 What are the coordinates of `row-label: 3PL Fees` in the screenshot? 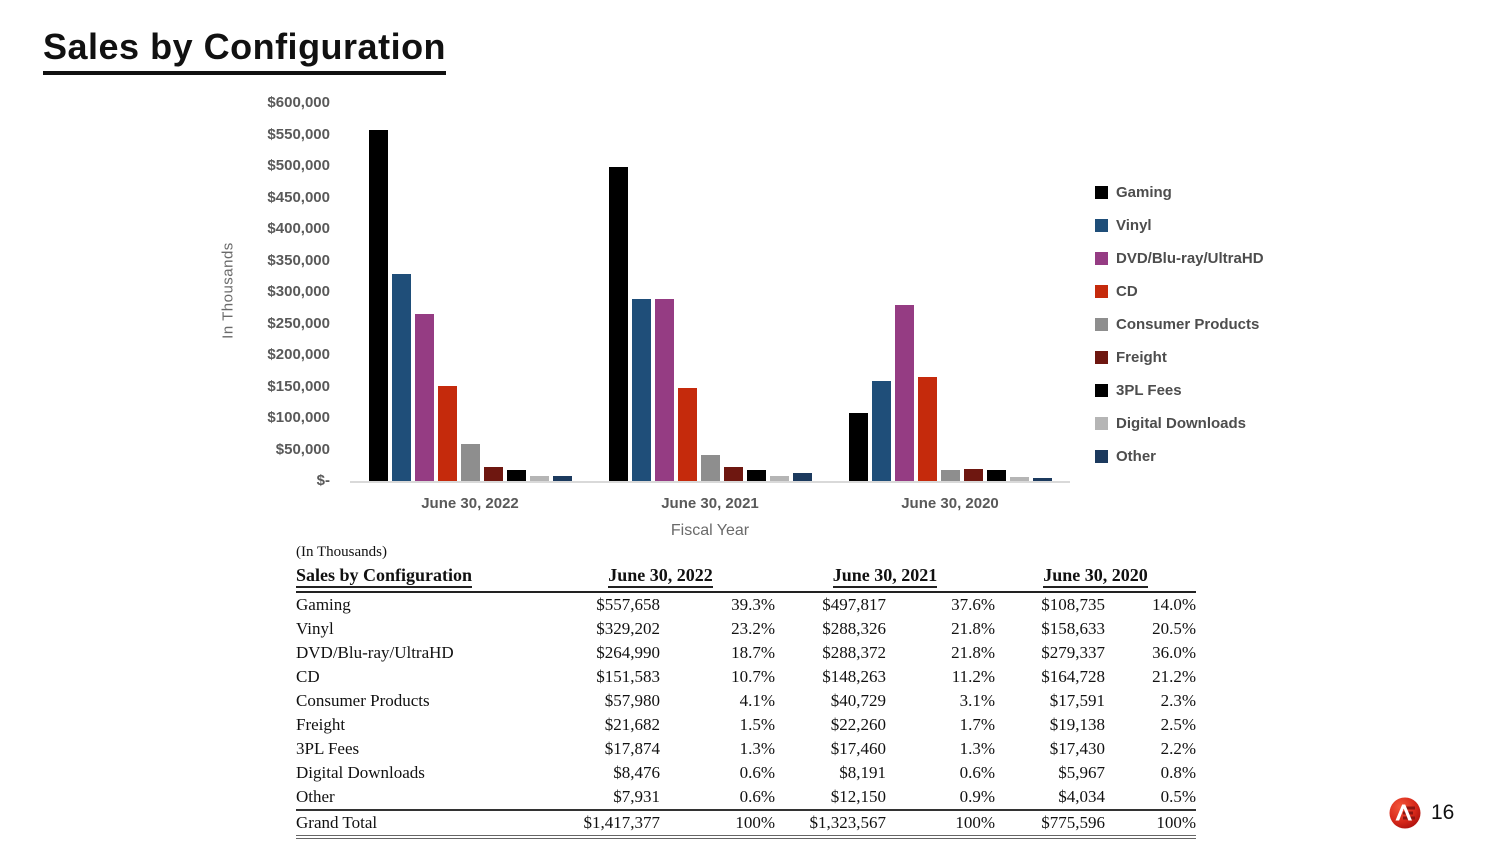 It's located at (328, 748).